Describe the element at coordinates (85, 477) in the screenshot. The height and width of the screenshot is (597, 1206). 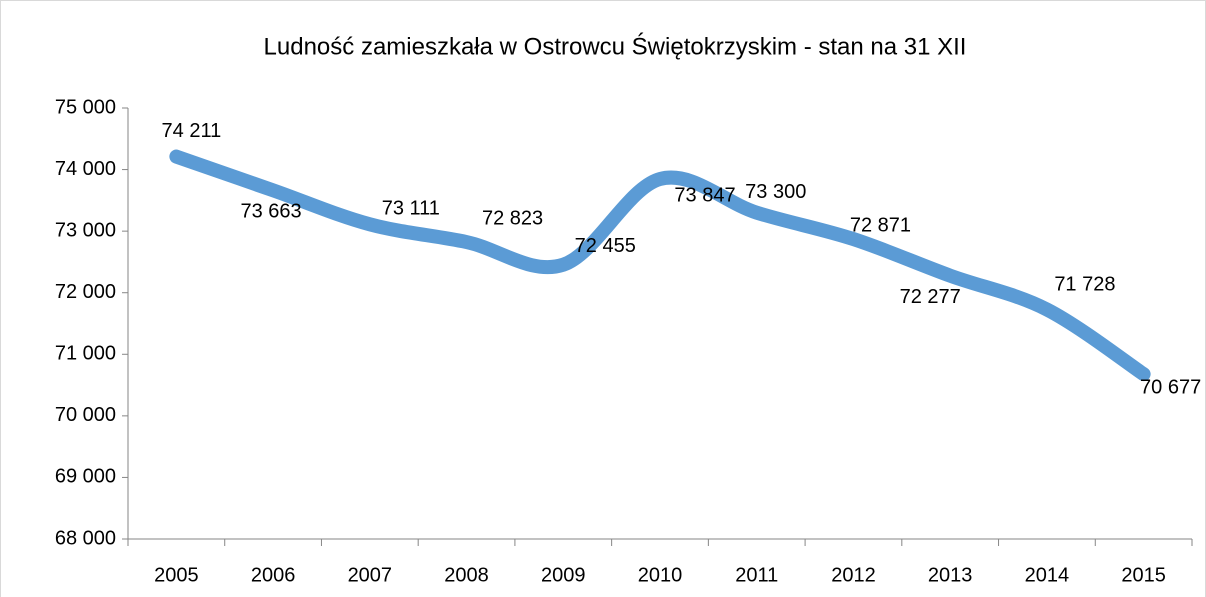
I see `y-tick-label: 69 000` at that location.